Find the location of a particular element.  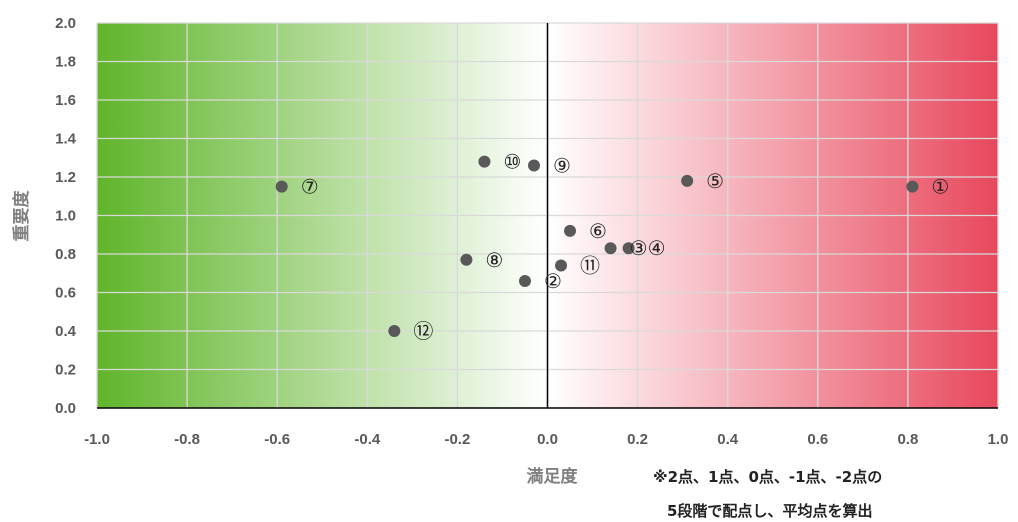

x-axis-ticks: -1.0 -0.8 -0.6 -0.4 -0.2 0.0 0.2 0.4 0.6 0.8 1.0 is located at coordinates (546, 439).